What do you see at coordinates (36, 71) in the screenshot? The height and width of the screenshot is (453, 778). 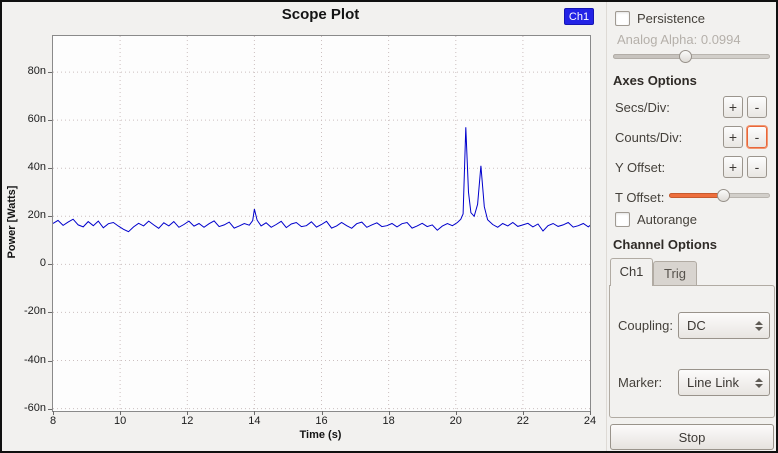 I see `y-tick-label: 80n` at bounding box center [36, 71].